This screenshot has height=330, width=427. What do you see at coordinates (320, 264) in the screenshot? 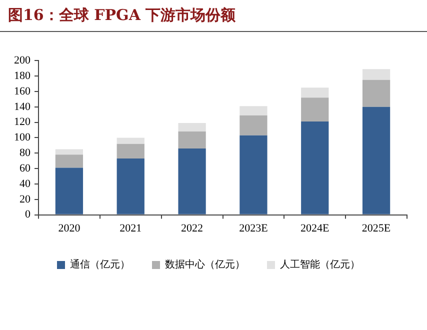
I see `legend-label: 人工智能（亿元）` at bounding box center [320, 264].